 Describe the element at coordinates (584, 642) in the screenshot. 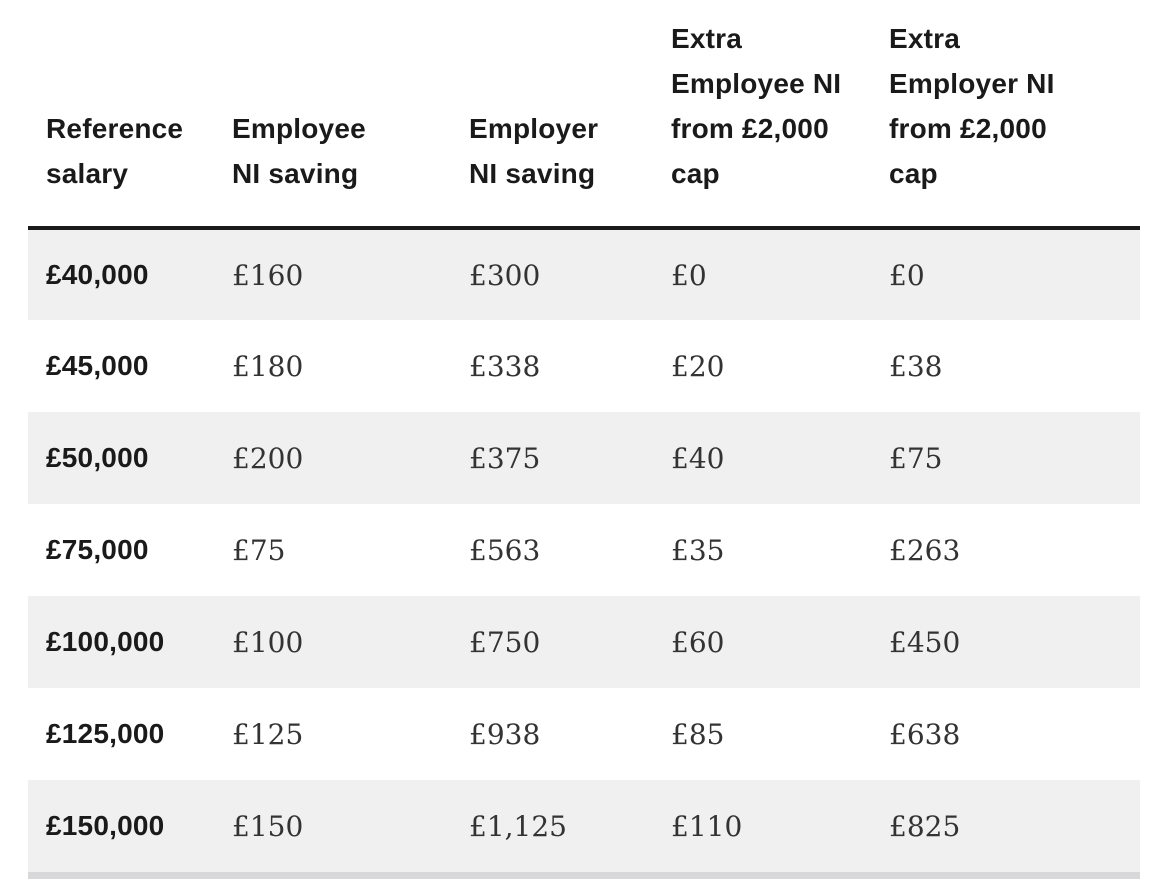

I see `table-row: £100,000 £100 £750 £60 £450` at that location.